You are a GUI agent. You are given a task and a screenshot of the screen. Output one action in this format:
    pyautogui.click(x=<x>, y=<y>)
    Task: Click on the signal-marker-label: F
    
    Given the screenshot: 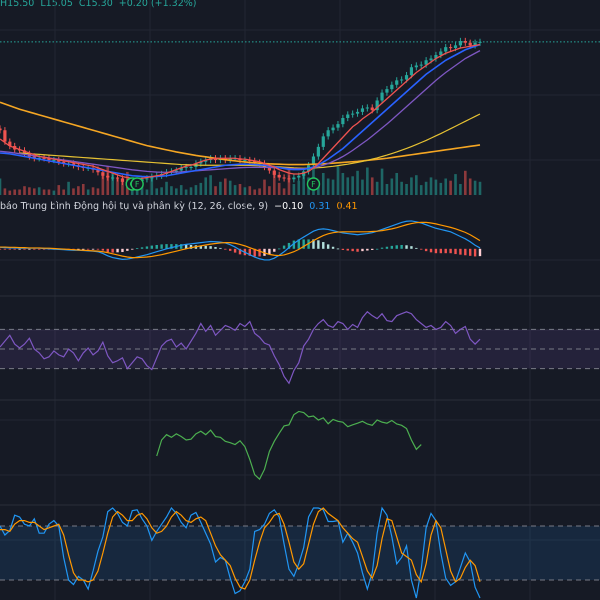 What is the action you would take?
    pyautogui.click(x=137, y=184)
    